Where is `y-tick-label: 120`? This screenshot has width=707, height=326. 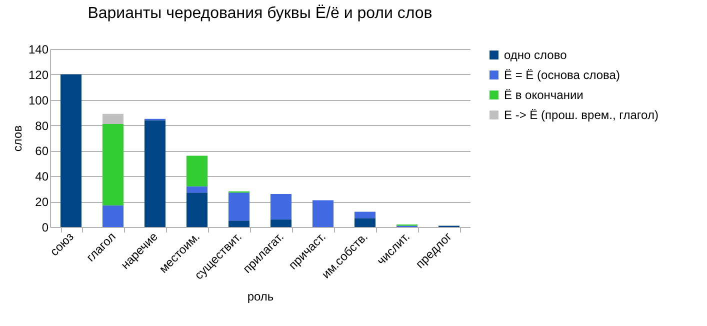 y-tick-label: 120 is located at coordinates (38, 75).